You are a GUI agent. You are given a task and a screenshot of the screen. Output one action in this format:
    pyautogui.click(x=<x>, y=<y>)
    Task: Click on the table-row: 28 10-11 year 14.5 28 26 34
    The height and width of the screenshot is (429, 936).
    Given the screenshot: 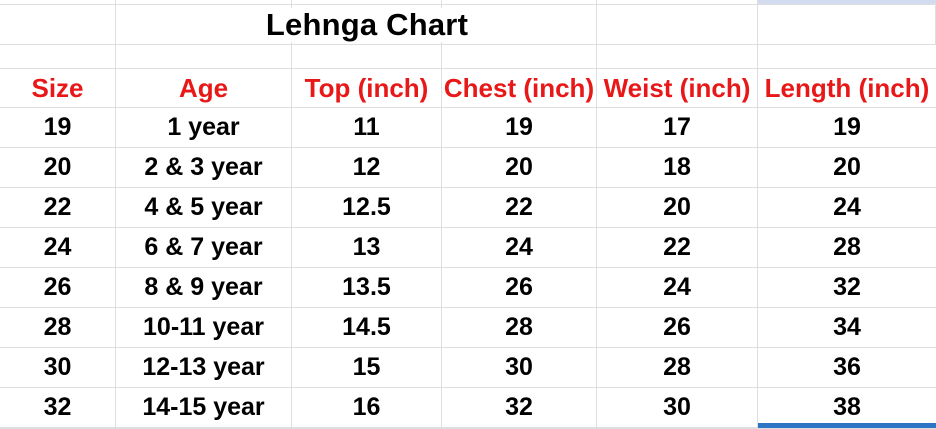 What is the action you would take?
    pyautogui.click(x=468, y=328)
    